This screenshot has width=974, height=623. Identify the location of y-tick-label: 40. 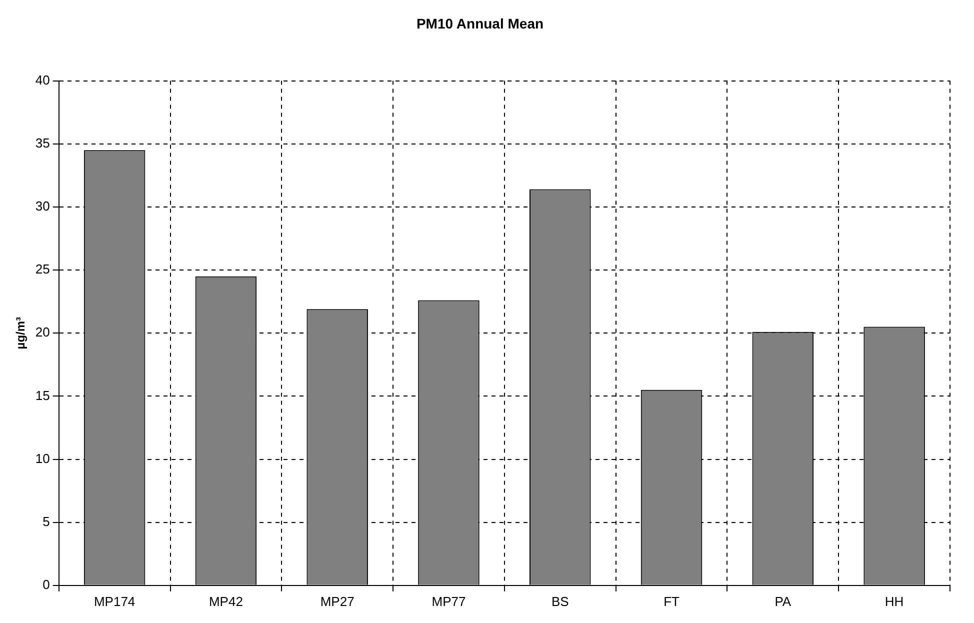
(42, 80).